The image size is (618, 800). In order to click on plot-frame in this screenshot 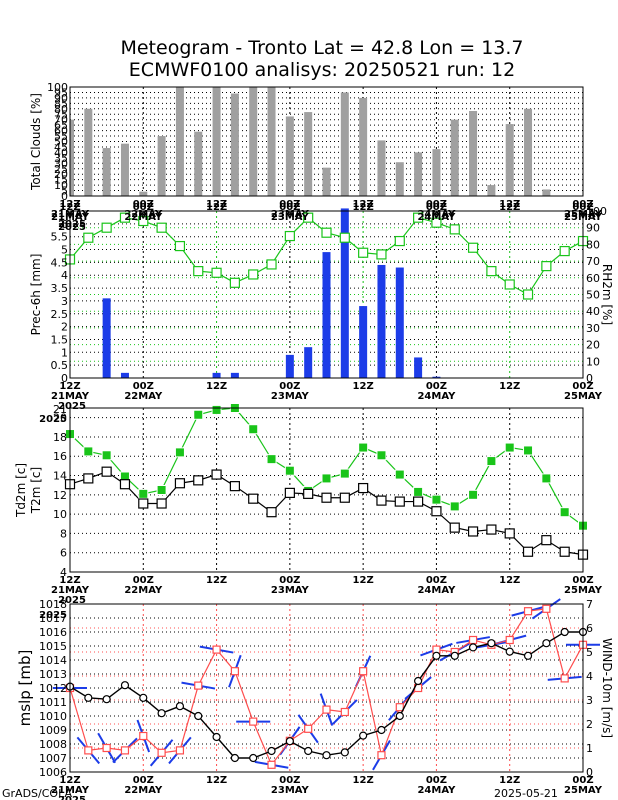, I will do `click(326, 141)`.